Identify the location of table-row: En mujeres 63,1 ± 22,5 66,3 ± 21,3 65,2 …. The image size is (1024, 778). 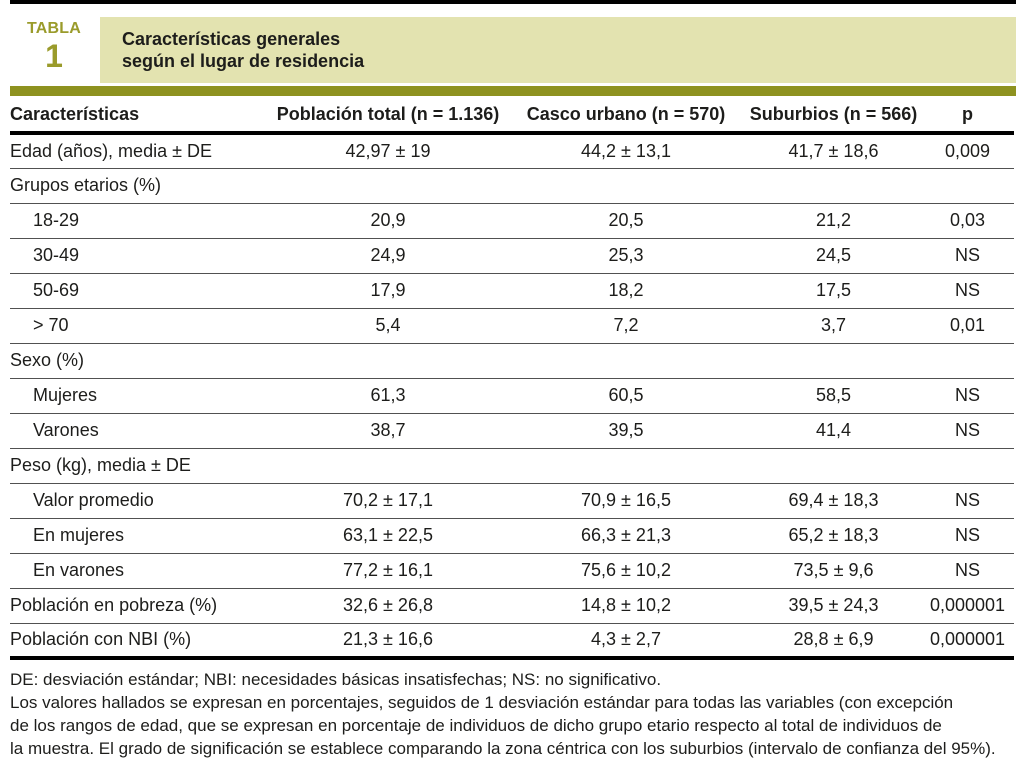
(512, 535).